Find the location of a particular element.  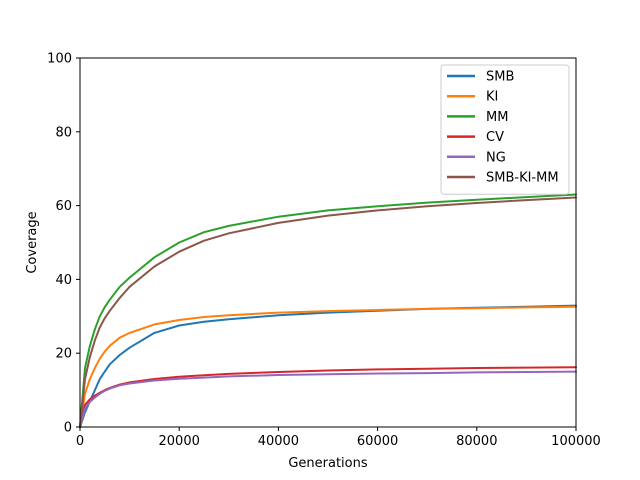

x-axis-label: Generations is located at coordinates (328, 463).